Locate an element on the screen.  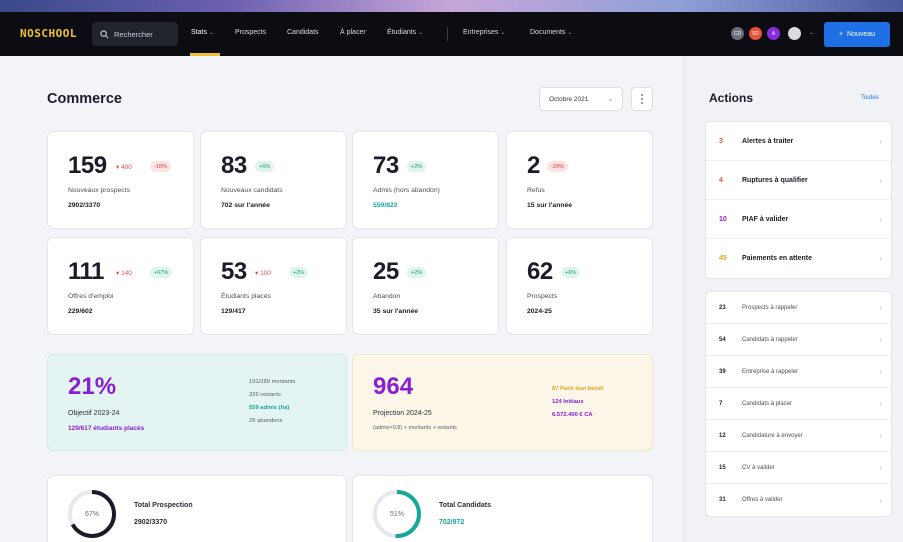
prospection-total-card: 67% Total Prospection 2902/3370 is located at coordinates (197, 508).